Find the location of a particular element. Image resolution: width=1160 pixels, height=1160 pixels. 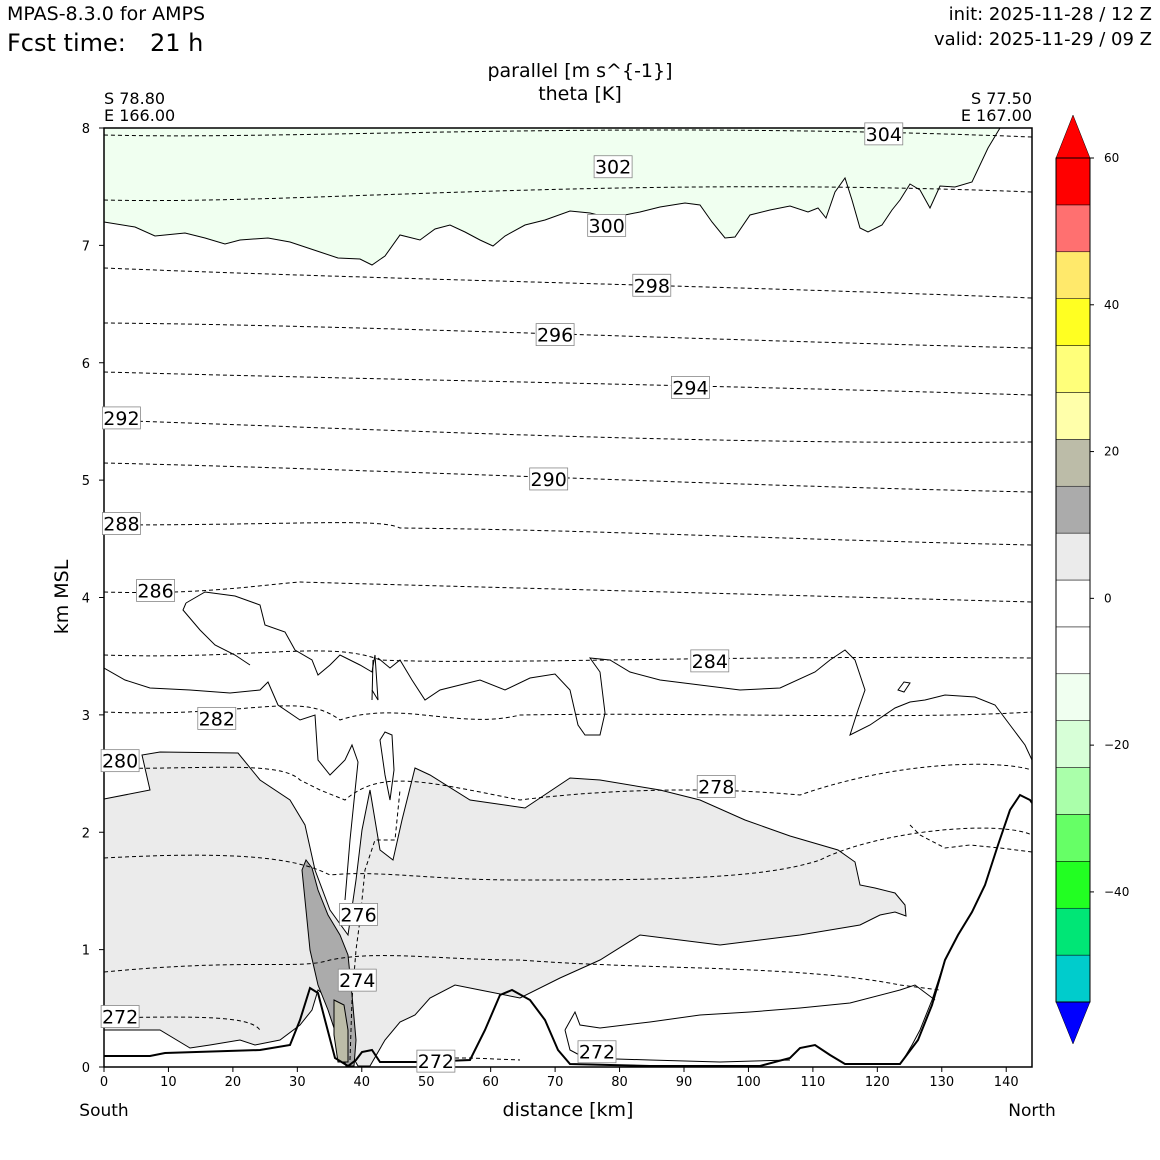

y-tick-label: 3 is located at coordinates (86, 716).